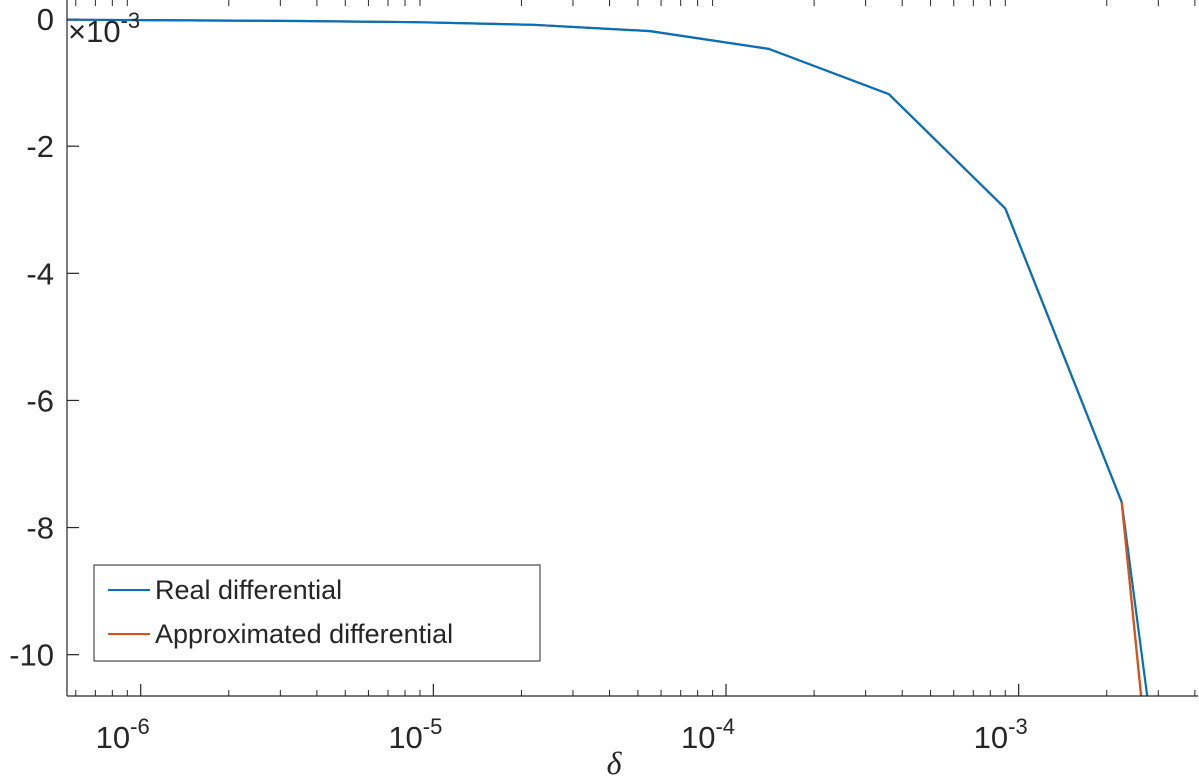  What do you see at coordinates (31, 337) in the screenshot?
I see `y-tick-labels: 0 -2 -4 -6 -8 -10` at bounding box center [31, 337].